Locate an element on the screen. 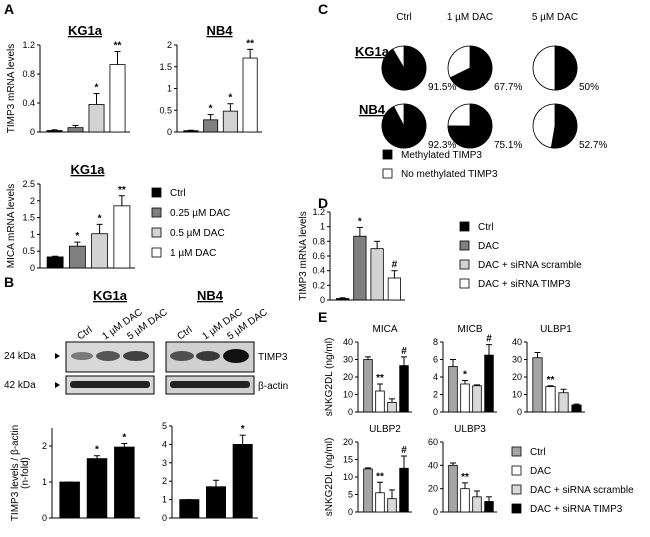  row-label: KG1a is located at coordinates (372, 51).